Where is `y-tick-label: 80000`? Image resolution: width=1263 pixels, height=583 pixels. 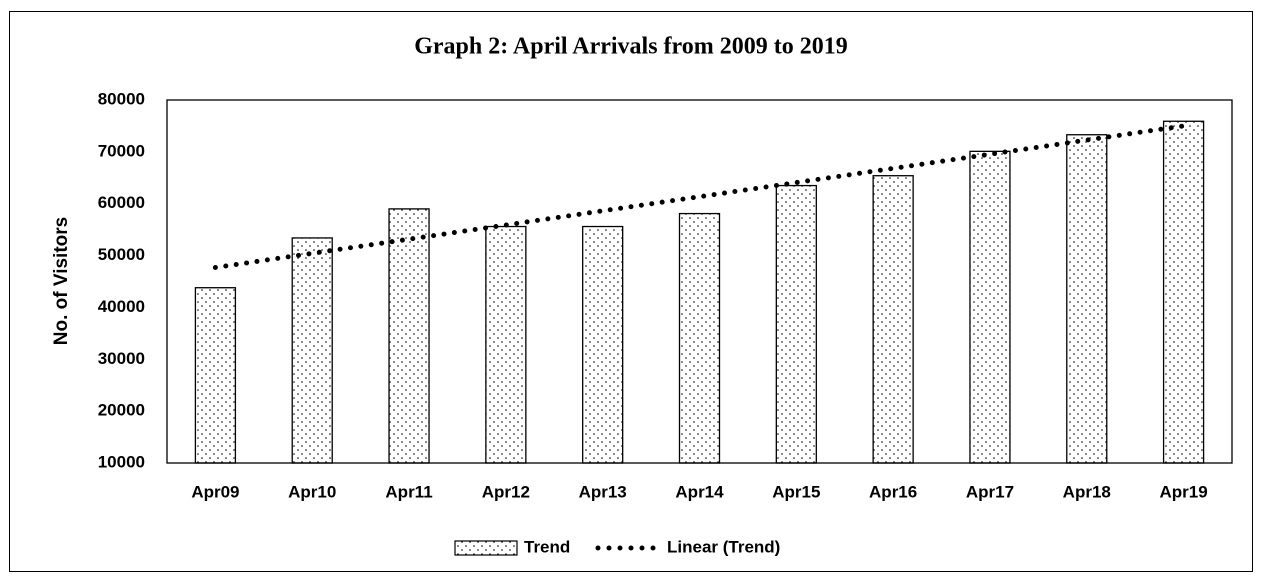 y-tick-label: 80000 is located at coordinates (121, 98).